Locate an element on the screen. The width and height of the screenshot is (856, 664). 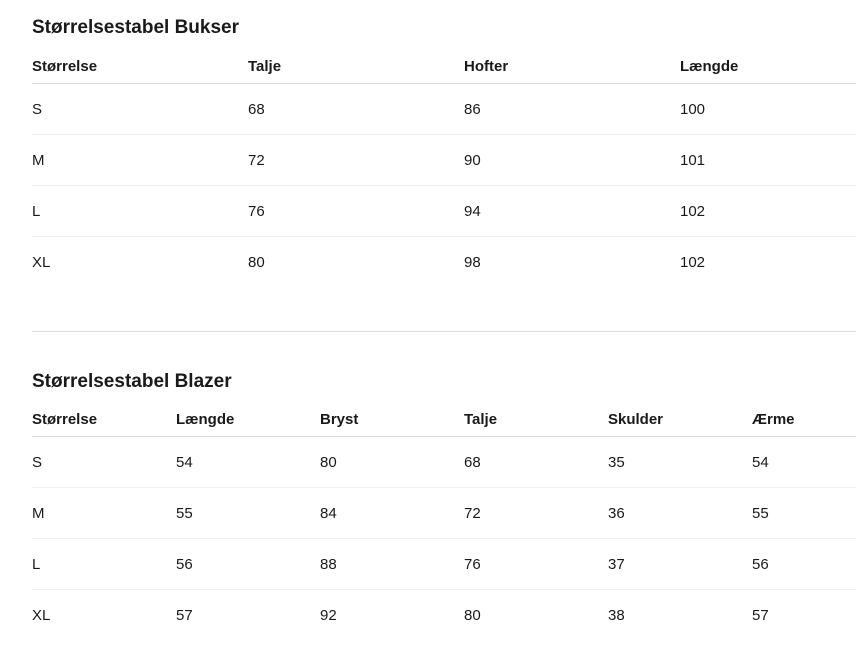
table-row: S 68 86 100 is located at coordinates (444, 109).